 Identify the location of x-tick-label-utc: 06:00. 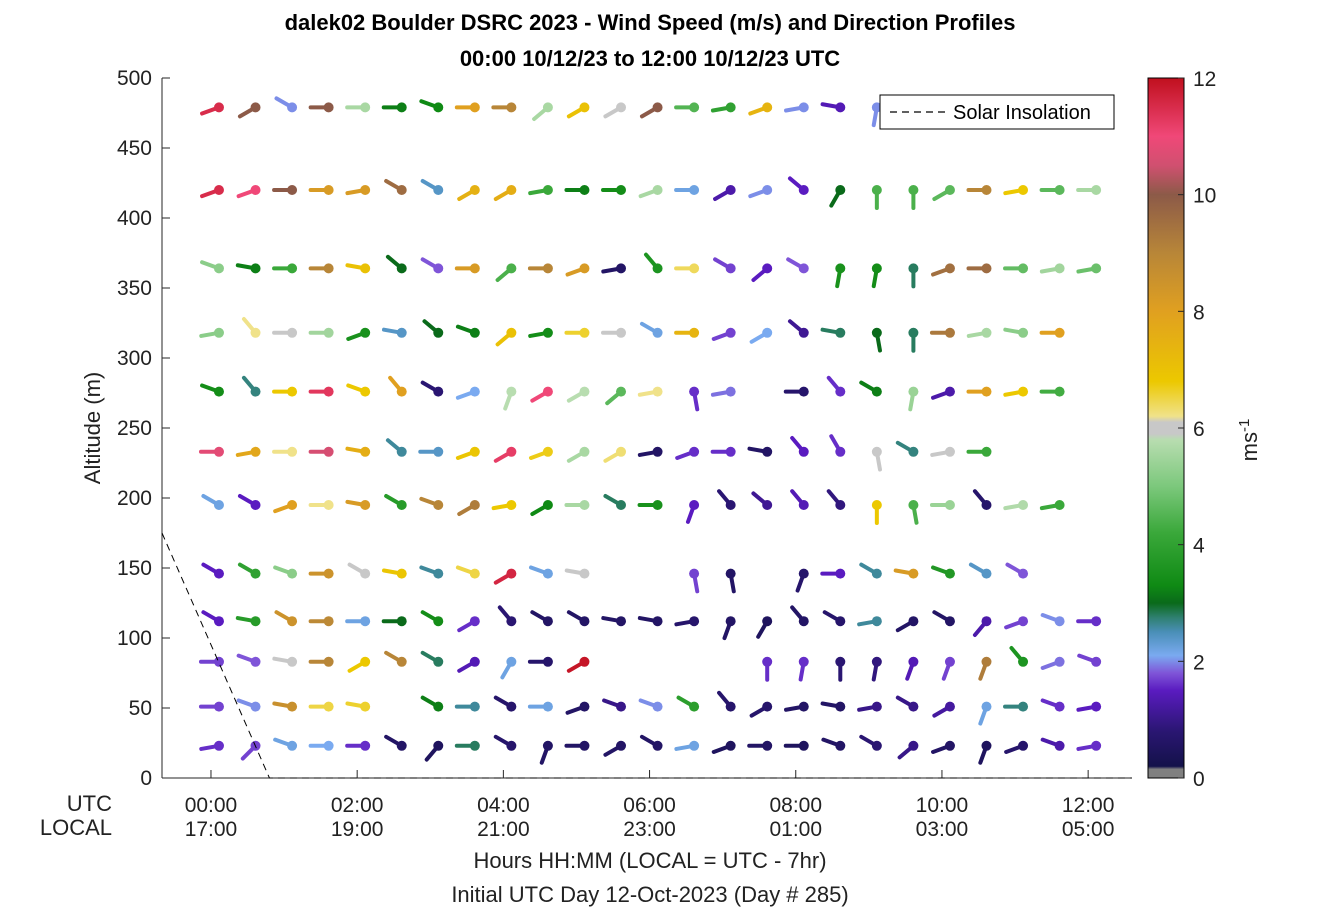
(649, 805).